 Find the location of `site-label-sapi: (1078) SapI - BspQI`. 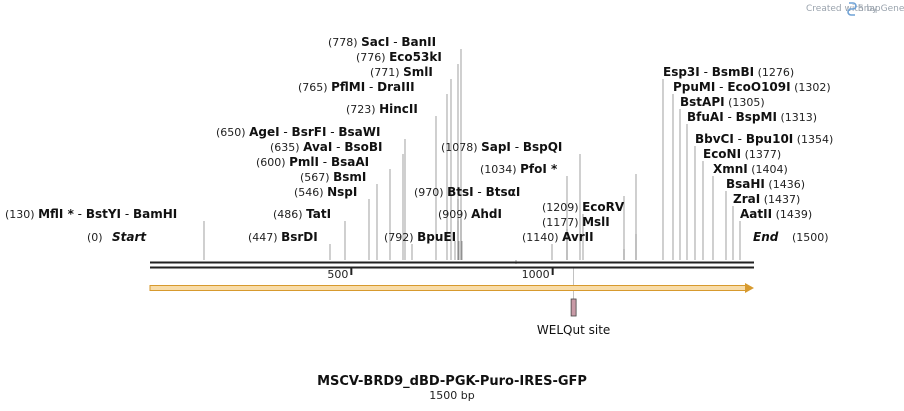

site-label-sapi: (1078) SapI - BspQI is located at coordinates (501, 147).